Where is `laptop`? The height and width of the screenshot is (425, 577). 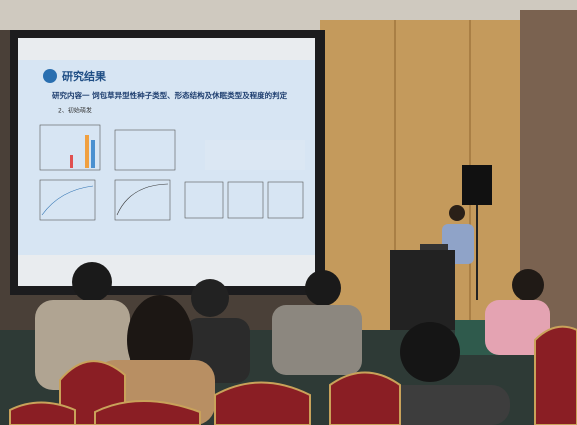
laptop is located at coordinates (434, 247).